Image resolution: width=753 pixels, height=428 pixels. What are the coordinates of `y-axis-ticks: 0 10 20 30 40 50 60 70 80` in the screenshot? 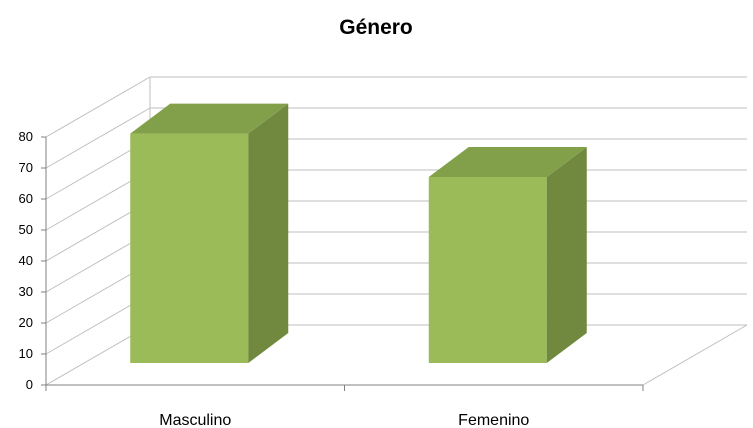 It's located at (26, 260).